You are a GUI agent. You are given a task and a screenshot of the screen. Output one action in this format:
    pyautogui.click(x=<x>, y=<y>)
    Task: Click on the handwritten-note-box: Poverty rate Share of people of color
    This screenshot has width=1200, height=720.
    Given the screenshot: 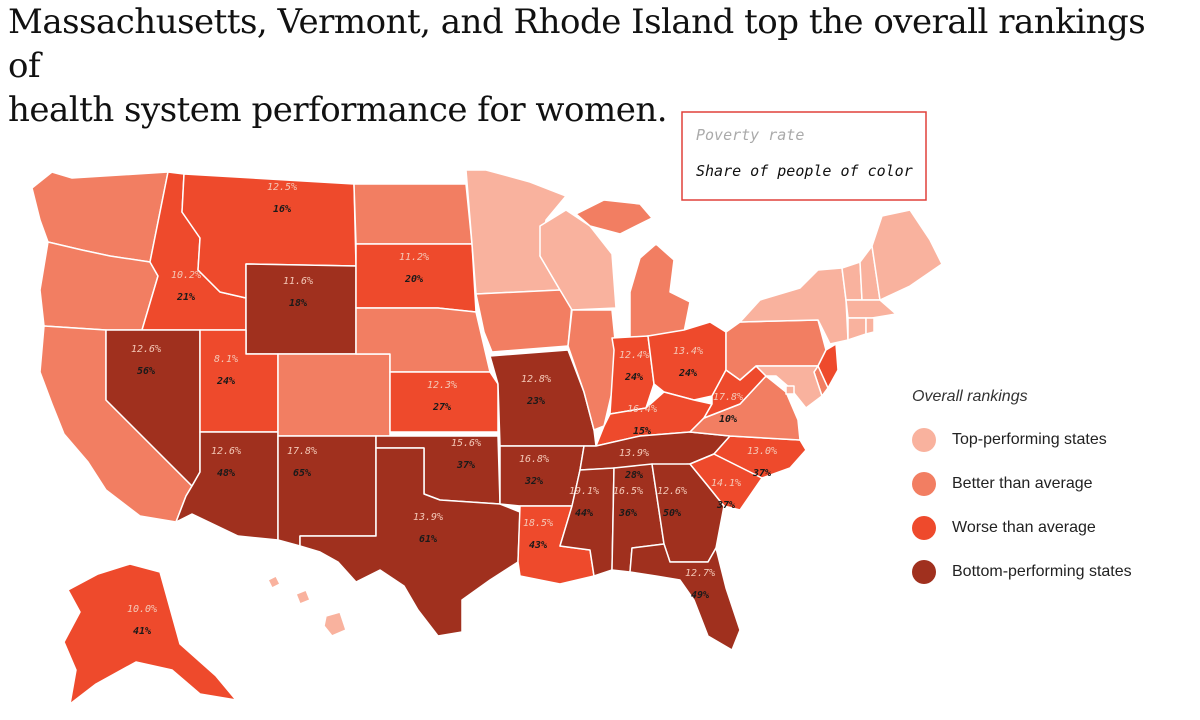 What is the action you would take?
    pyautogui.click(x=804, y=156)
    